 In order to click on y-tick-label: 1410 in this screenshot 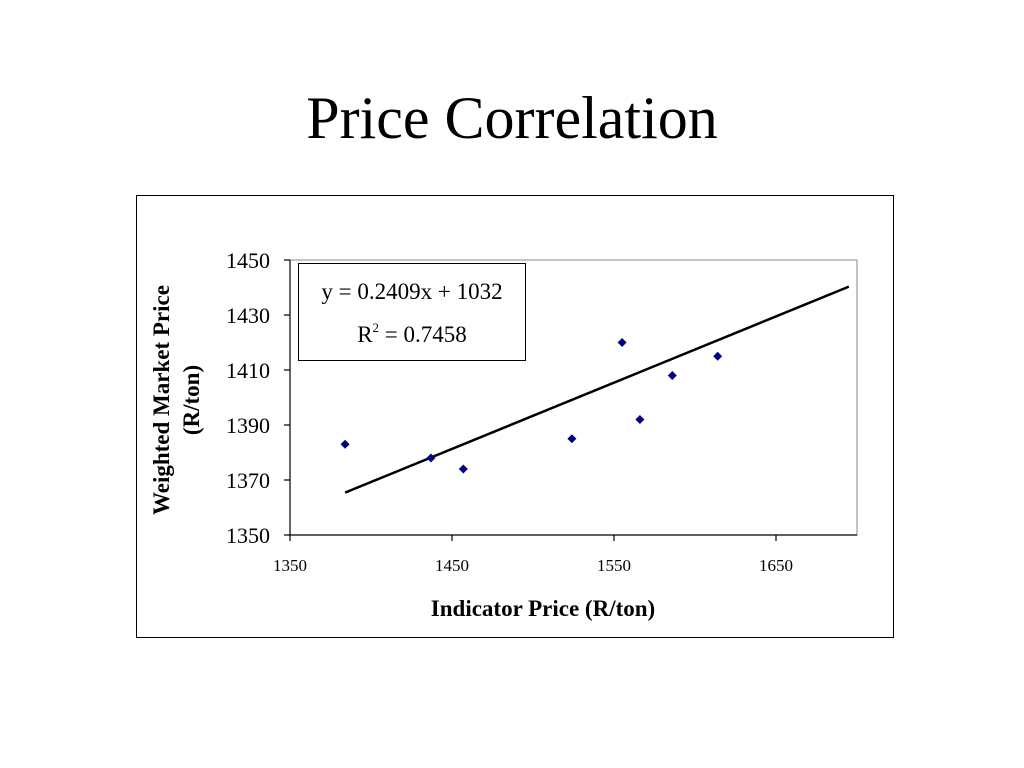, I will do `click(248, 370)`.